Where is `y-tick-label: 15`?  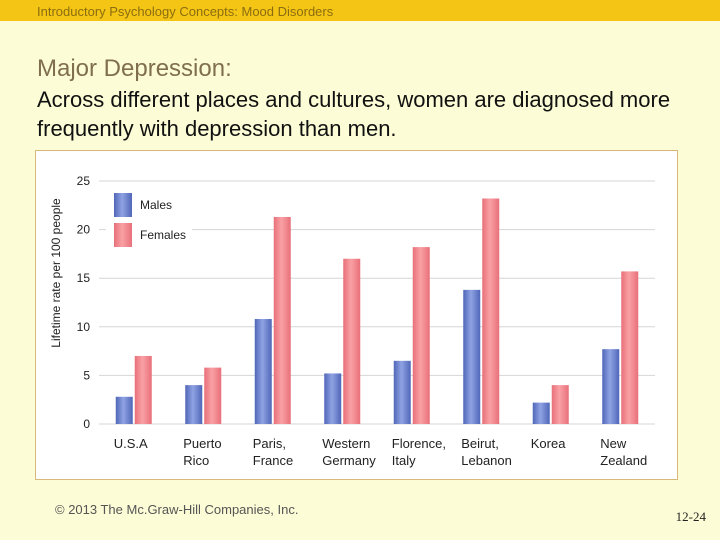
y-tick-label: 15 is located at coordinates (84, 278).